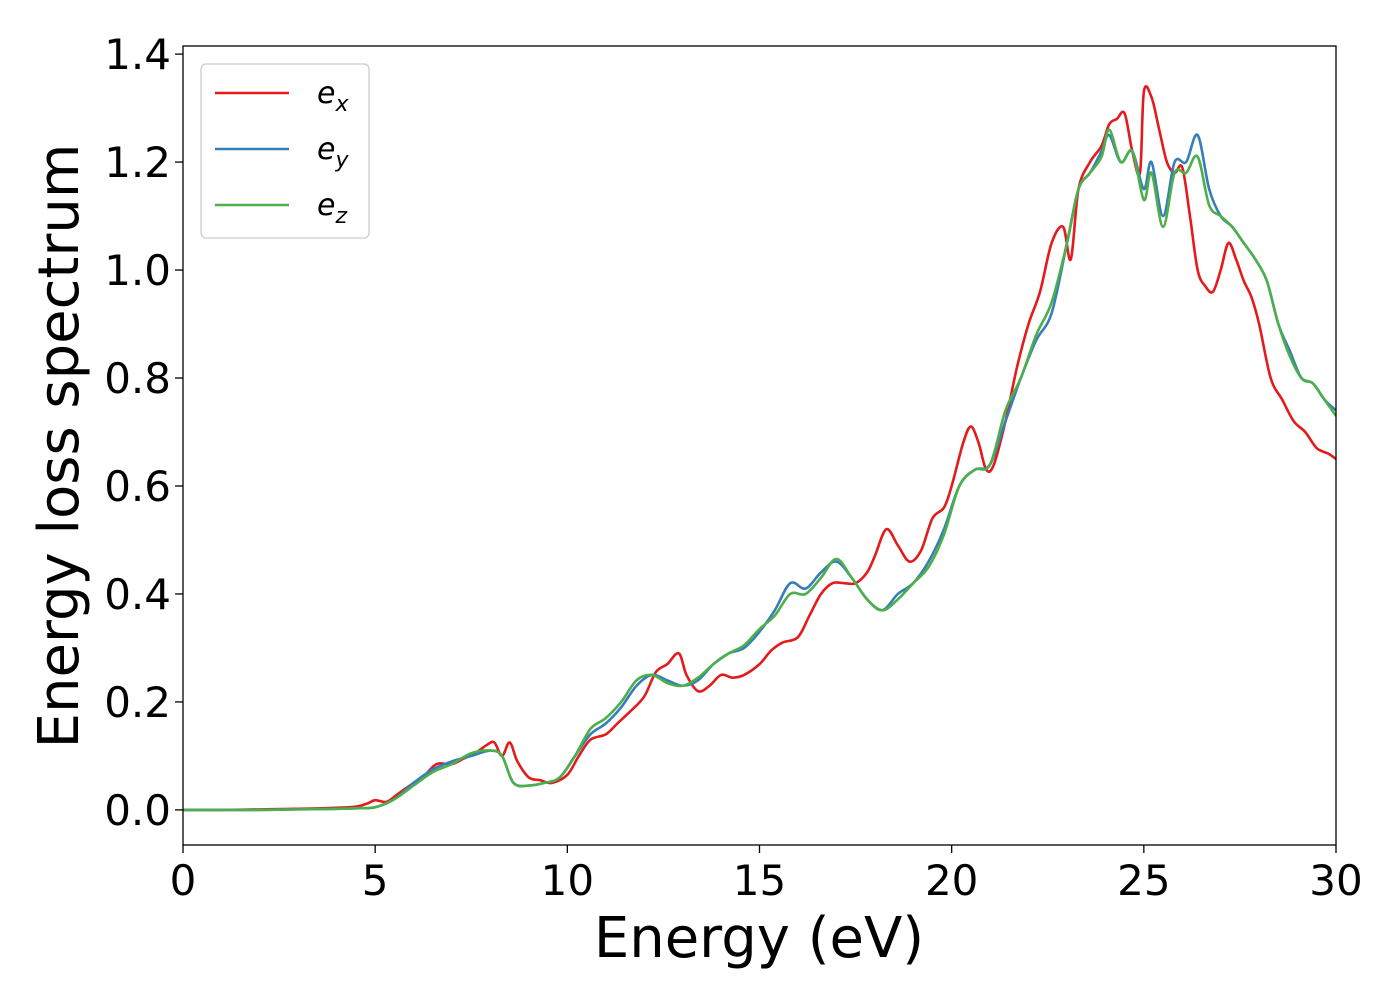 The image size is (1400, 1005). What do you see at coordinates (183, 880) in the screenshot?
I see `x-tick-label: 0` at bounding box center [183, 880].